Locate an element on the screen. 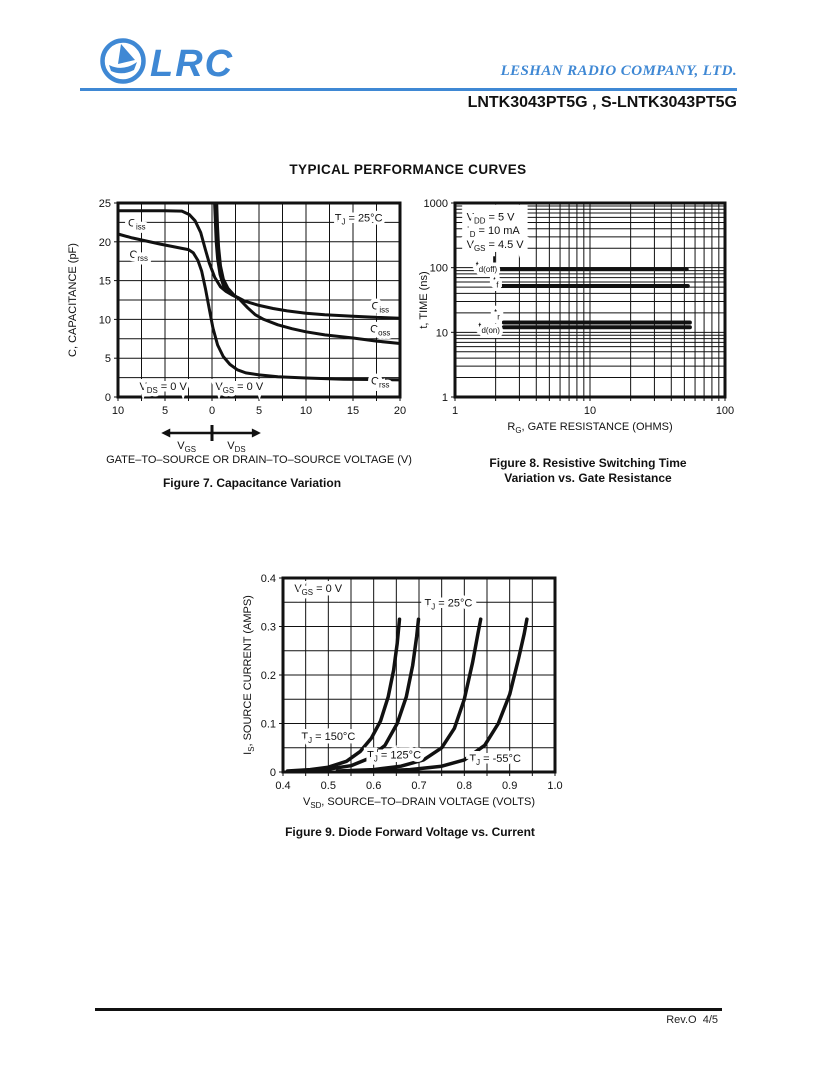 The height and width of the screenshot is (1078, 816). svg-text: 25 is located at coordinates (105, 204).